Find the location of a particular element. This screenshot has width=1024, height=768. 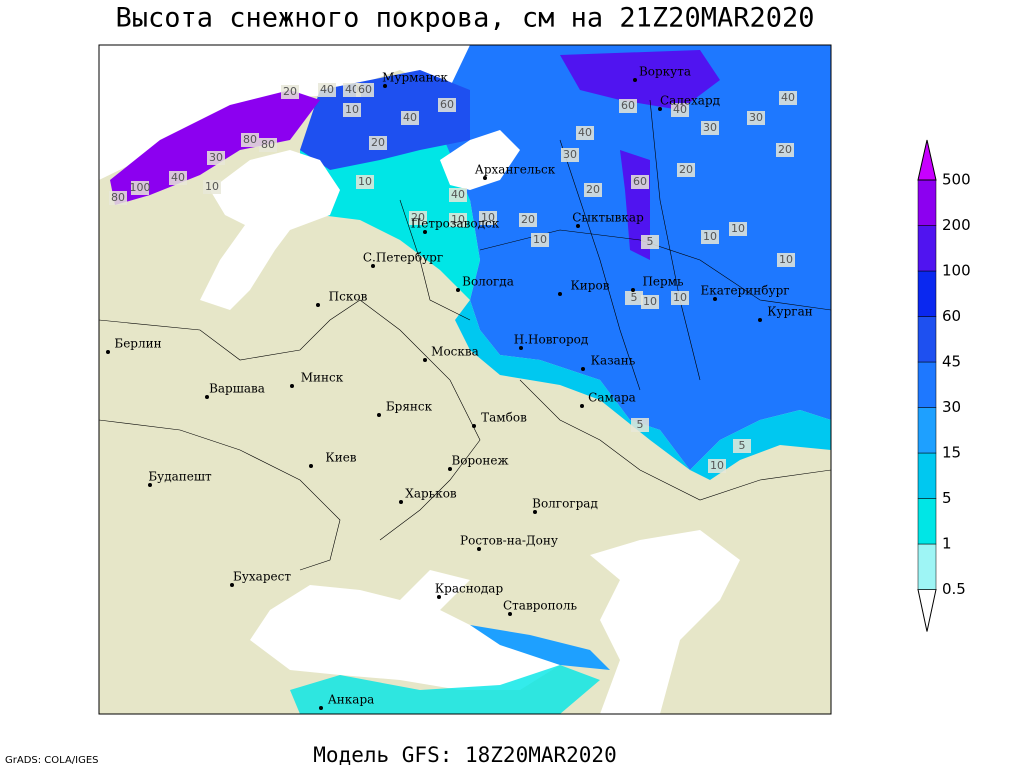

city-label: Ростов-на-Дону is located at coordinates (509, 541).